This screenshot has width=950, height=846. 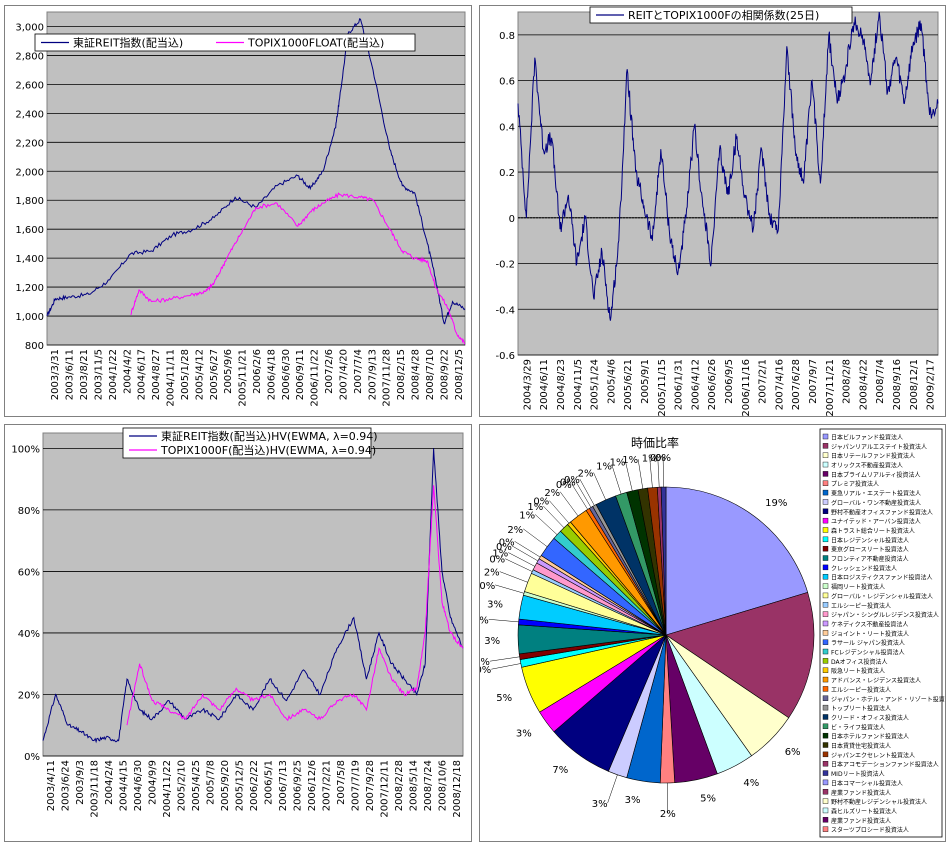 What do you see at coordinates (315, 43) in the screenshot?
I see `legend-label: TOPIX1000FLOAT(配当込)` at bounding box center [315, 43].